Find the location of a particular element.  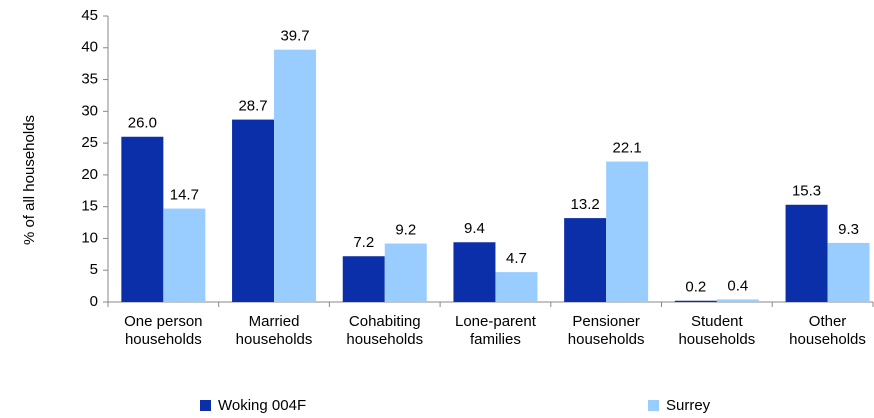

value-label: 39.7 is located at coordinates (294, 36).